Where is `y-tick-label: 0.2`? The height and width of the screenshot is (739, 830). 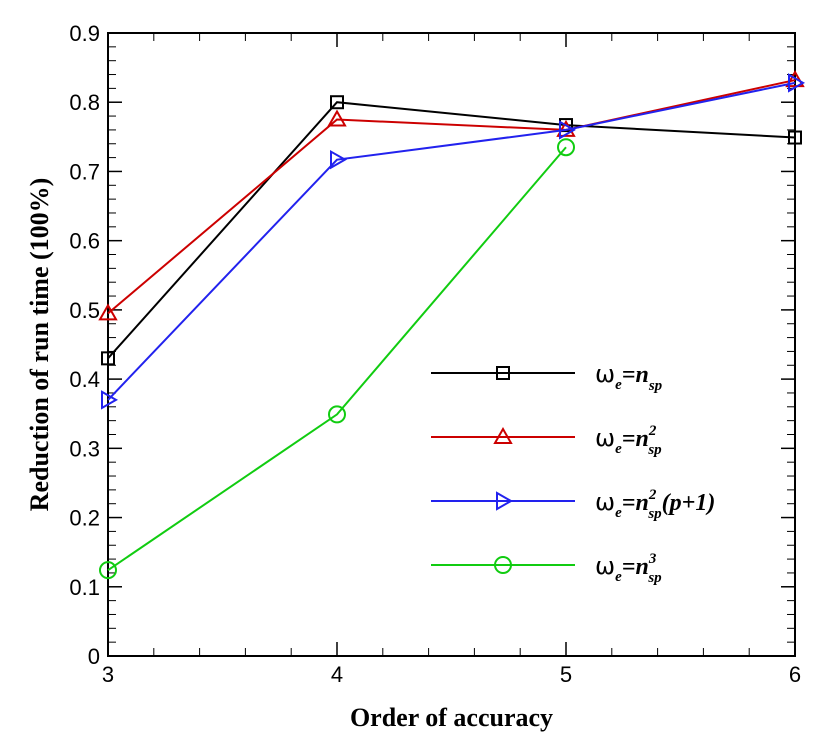
y-tick-label: 0.2 is located at coordinates (84, 518).